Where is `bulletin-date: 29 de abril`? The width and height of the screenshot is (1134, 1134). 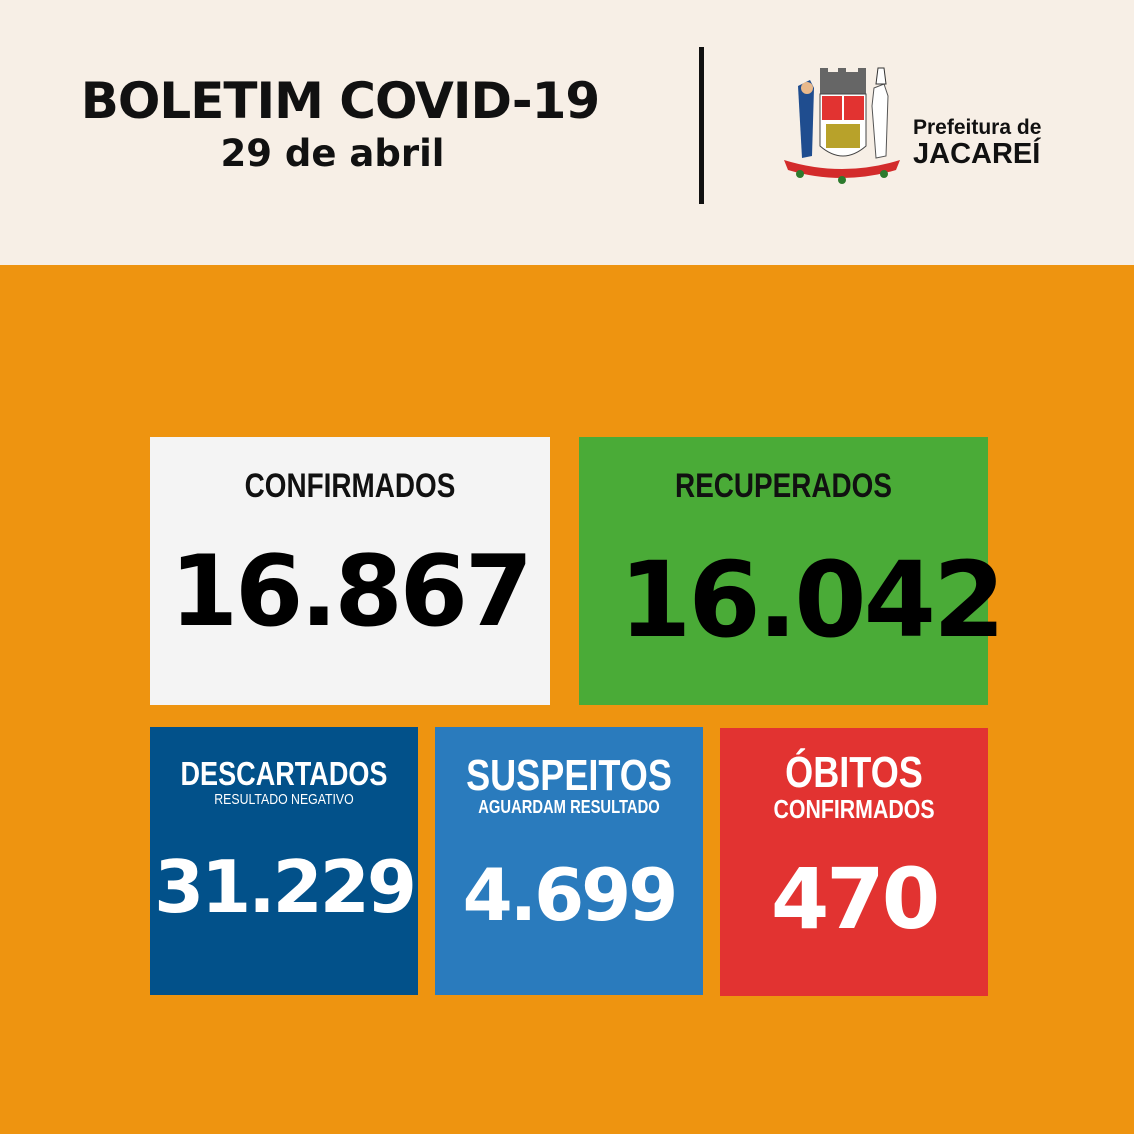
bulletin-date: 29 de abril is located at coordinates (332, 153).